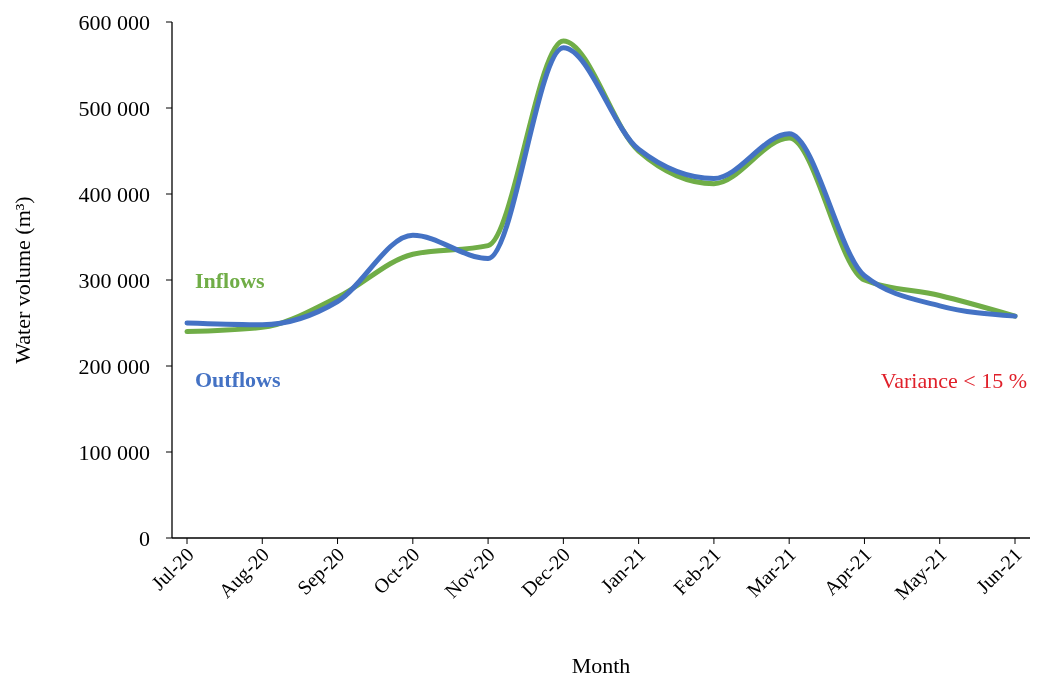  What do you see at coordinates (114, 280) in the screenshot?
I see `y-tick-label: 300 000` at bounding box center [114, 280].